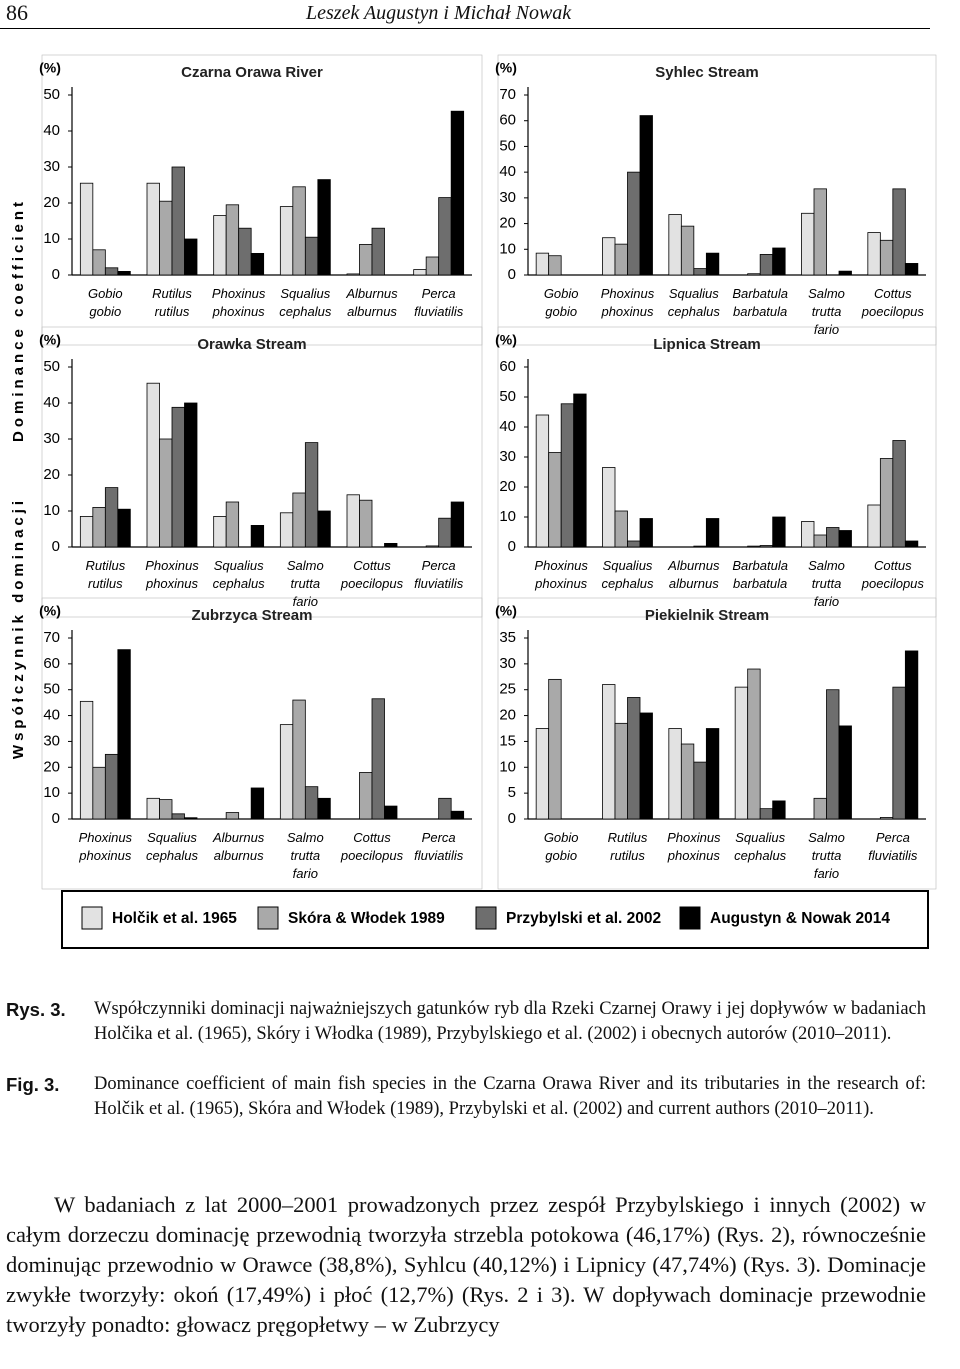  What do you see at coordinates (51, 402) in the screenshot?
I see `y-tick-label: 40` at bounding box center [51, 402].